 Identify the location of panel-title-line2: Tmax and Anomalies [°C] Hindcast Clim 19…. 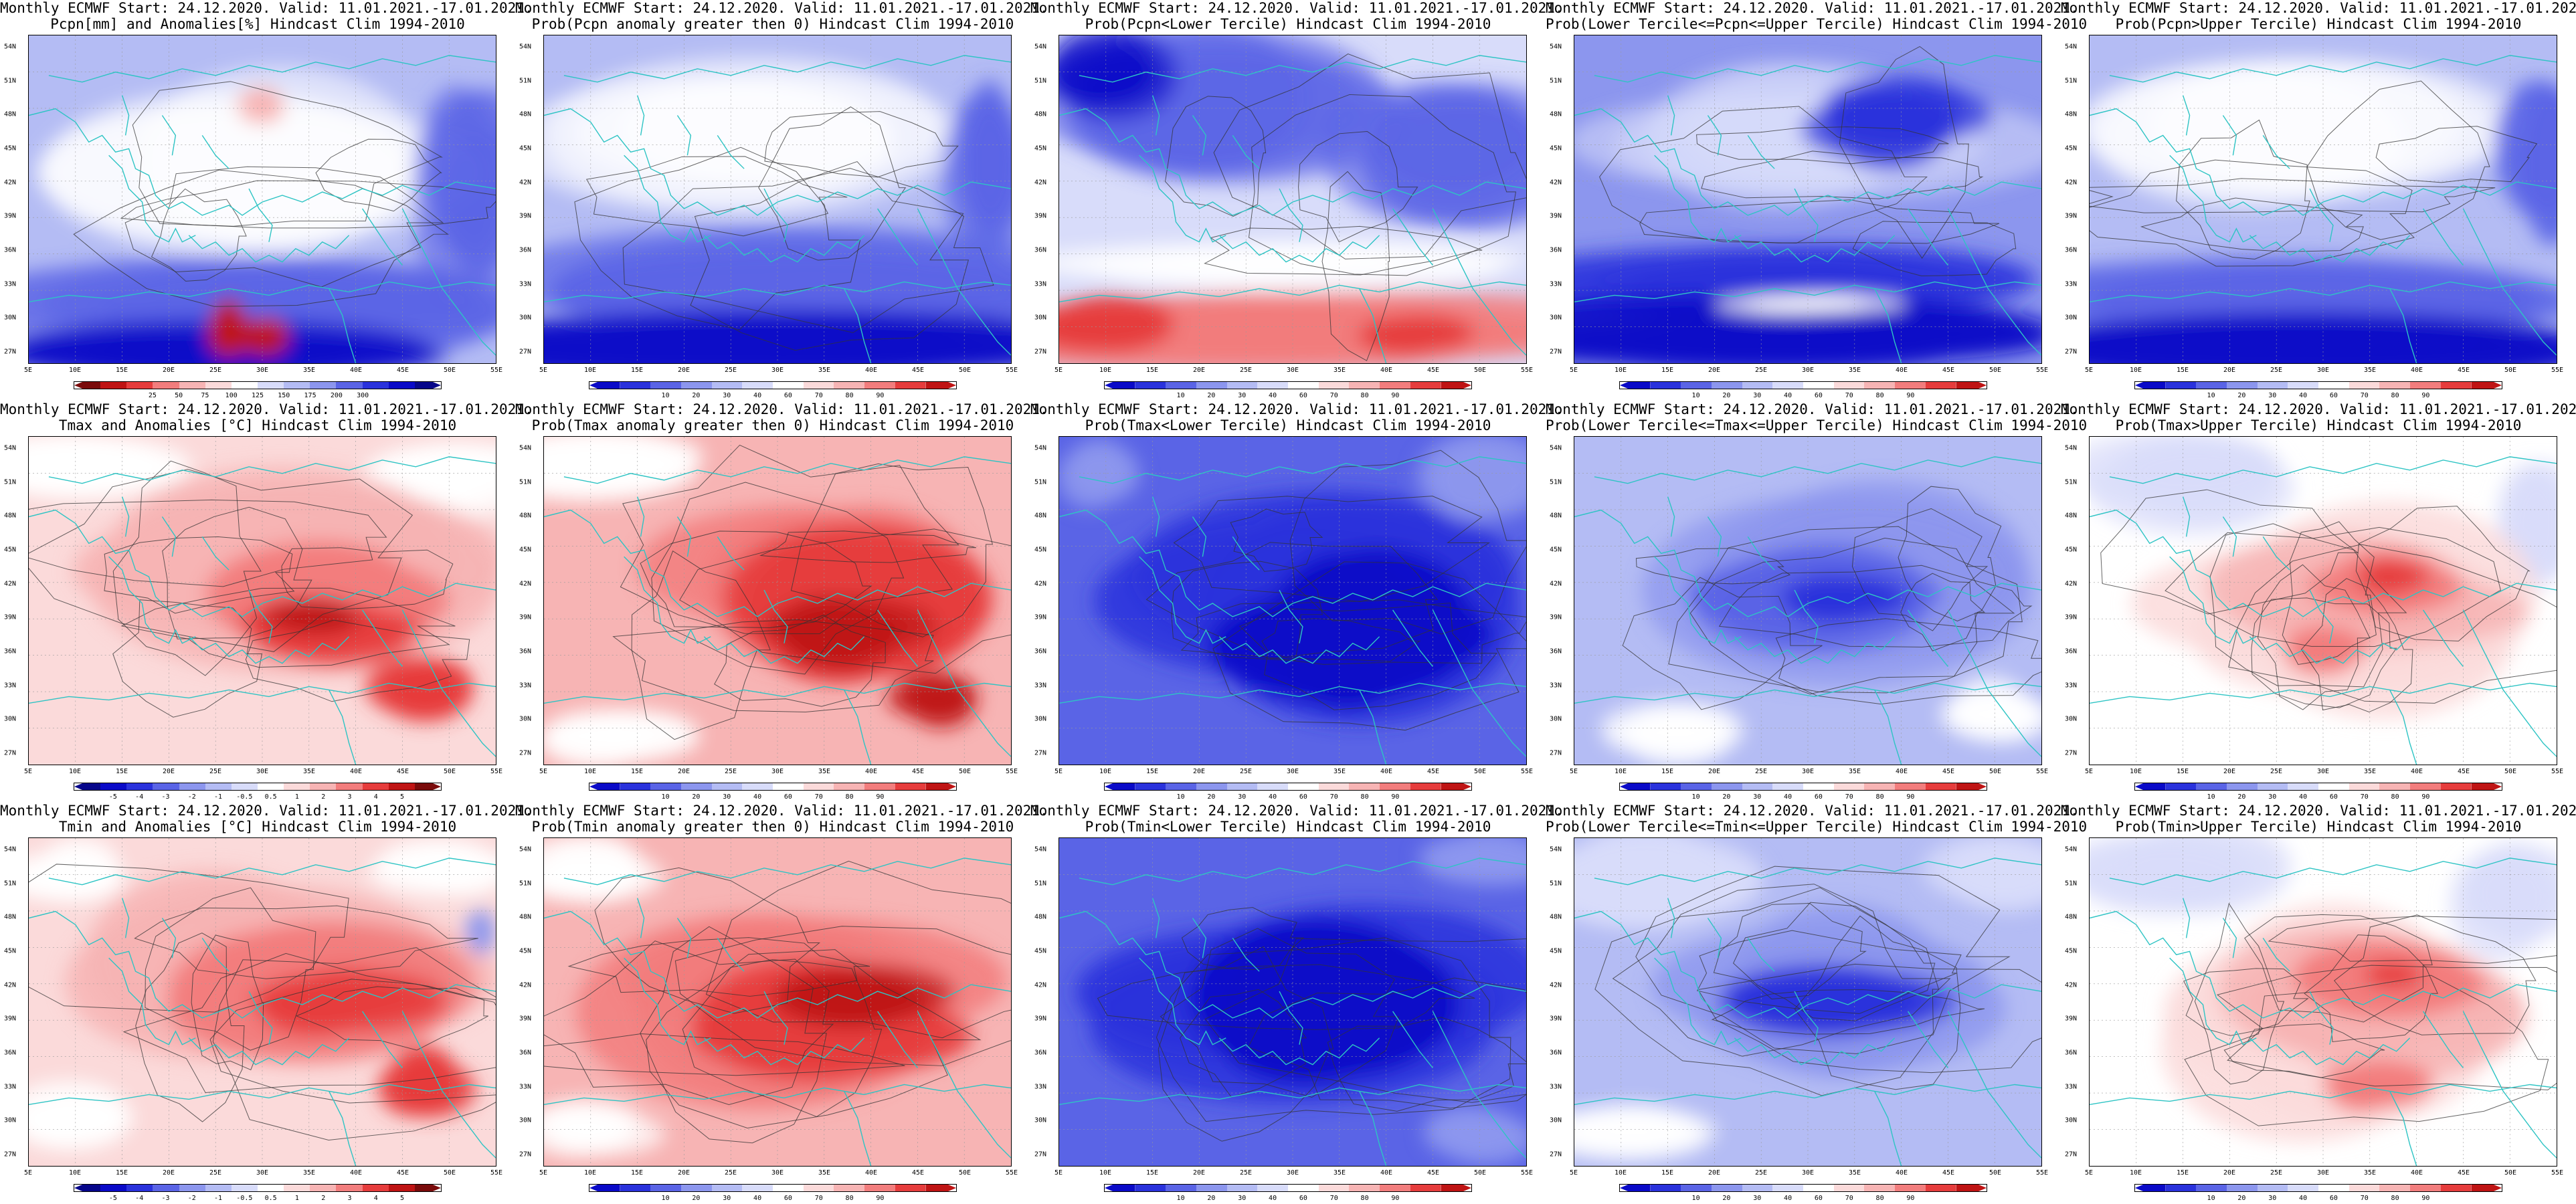
(257, 425).